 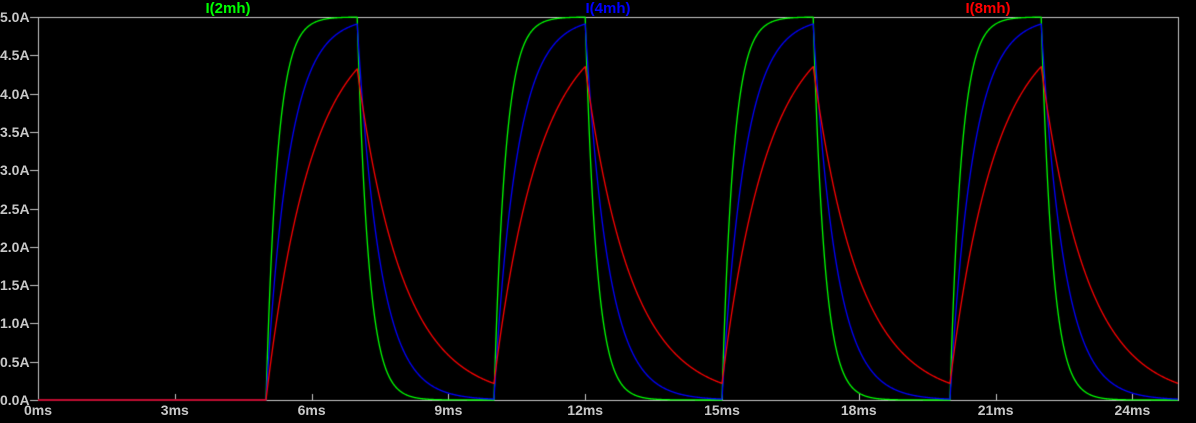 I want to click on x-tick-label: 9ms, so click(x=448, y=410).